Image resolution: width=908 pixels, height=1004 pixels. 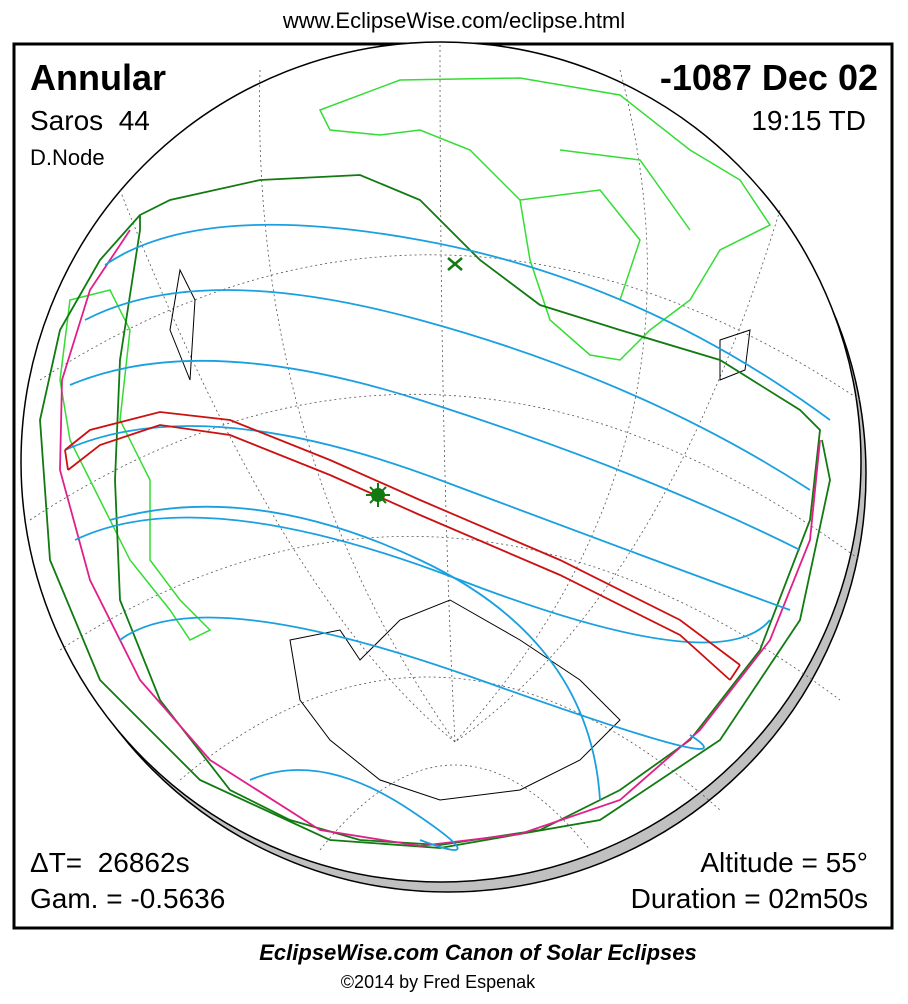 I want to click on footer-credit: ©2014 by Fred Espenak, so click(x=438, y=982).